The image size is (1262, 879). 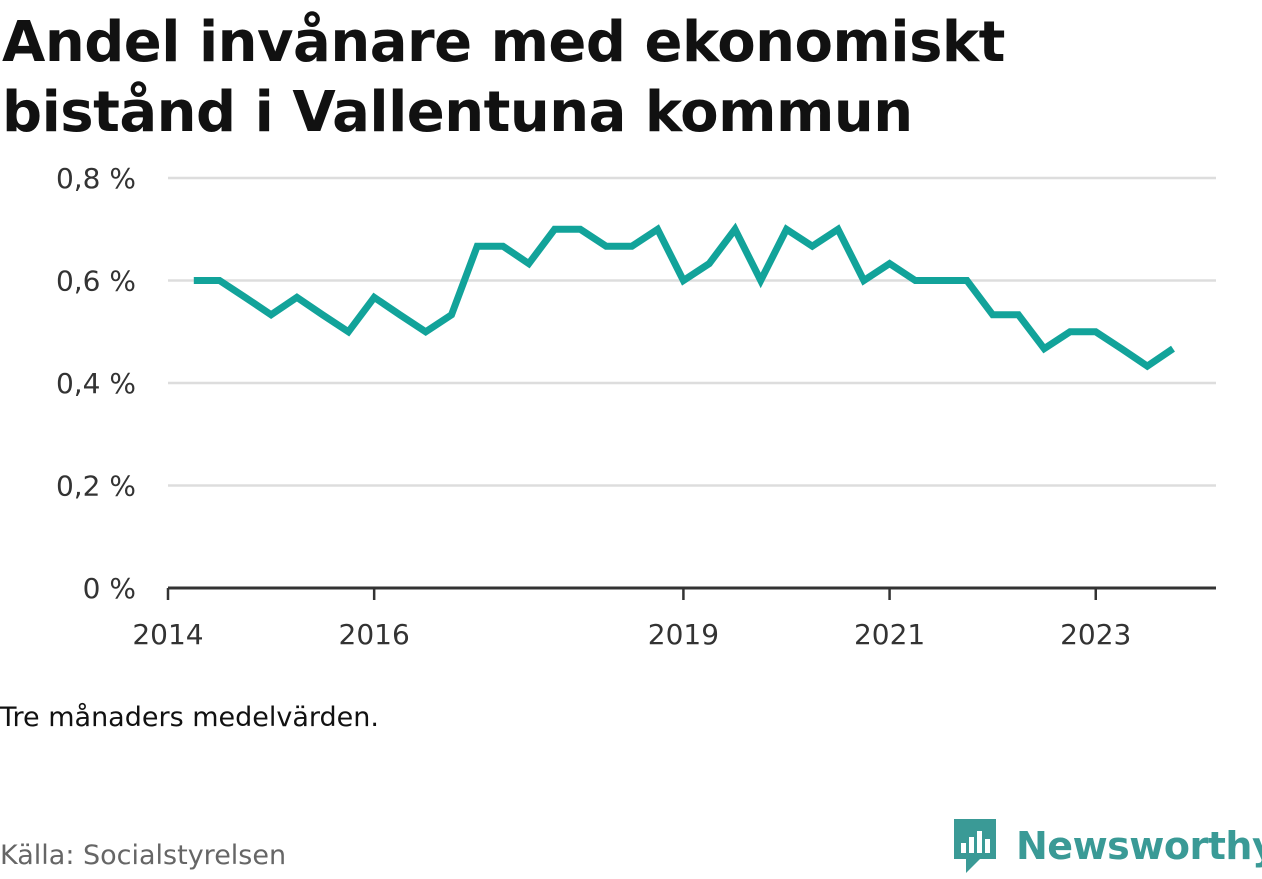 I want to click on series-layer, so click(x=684, y=296).